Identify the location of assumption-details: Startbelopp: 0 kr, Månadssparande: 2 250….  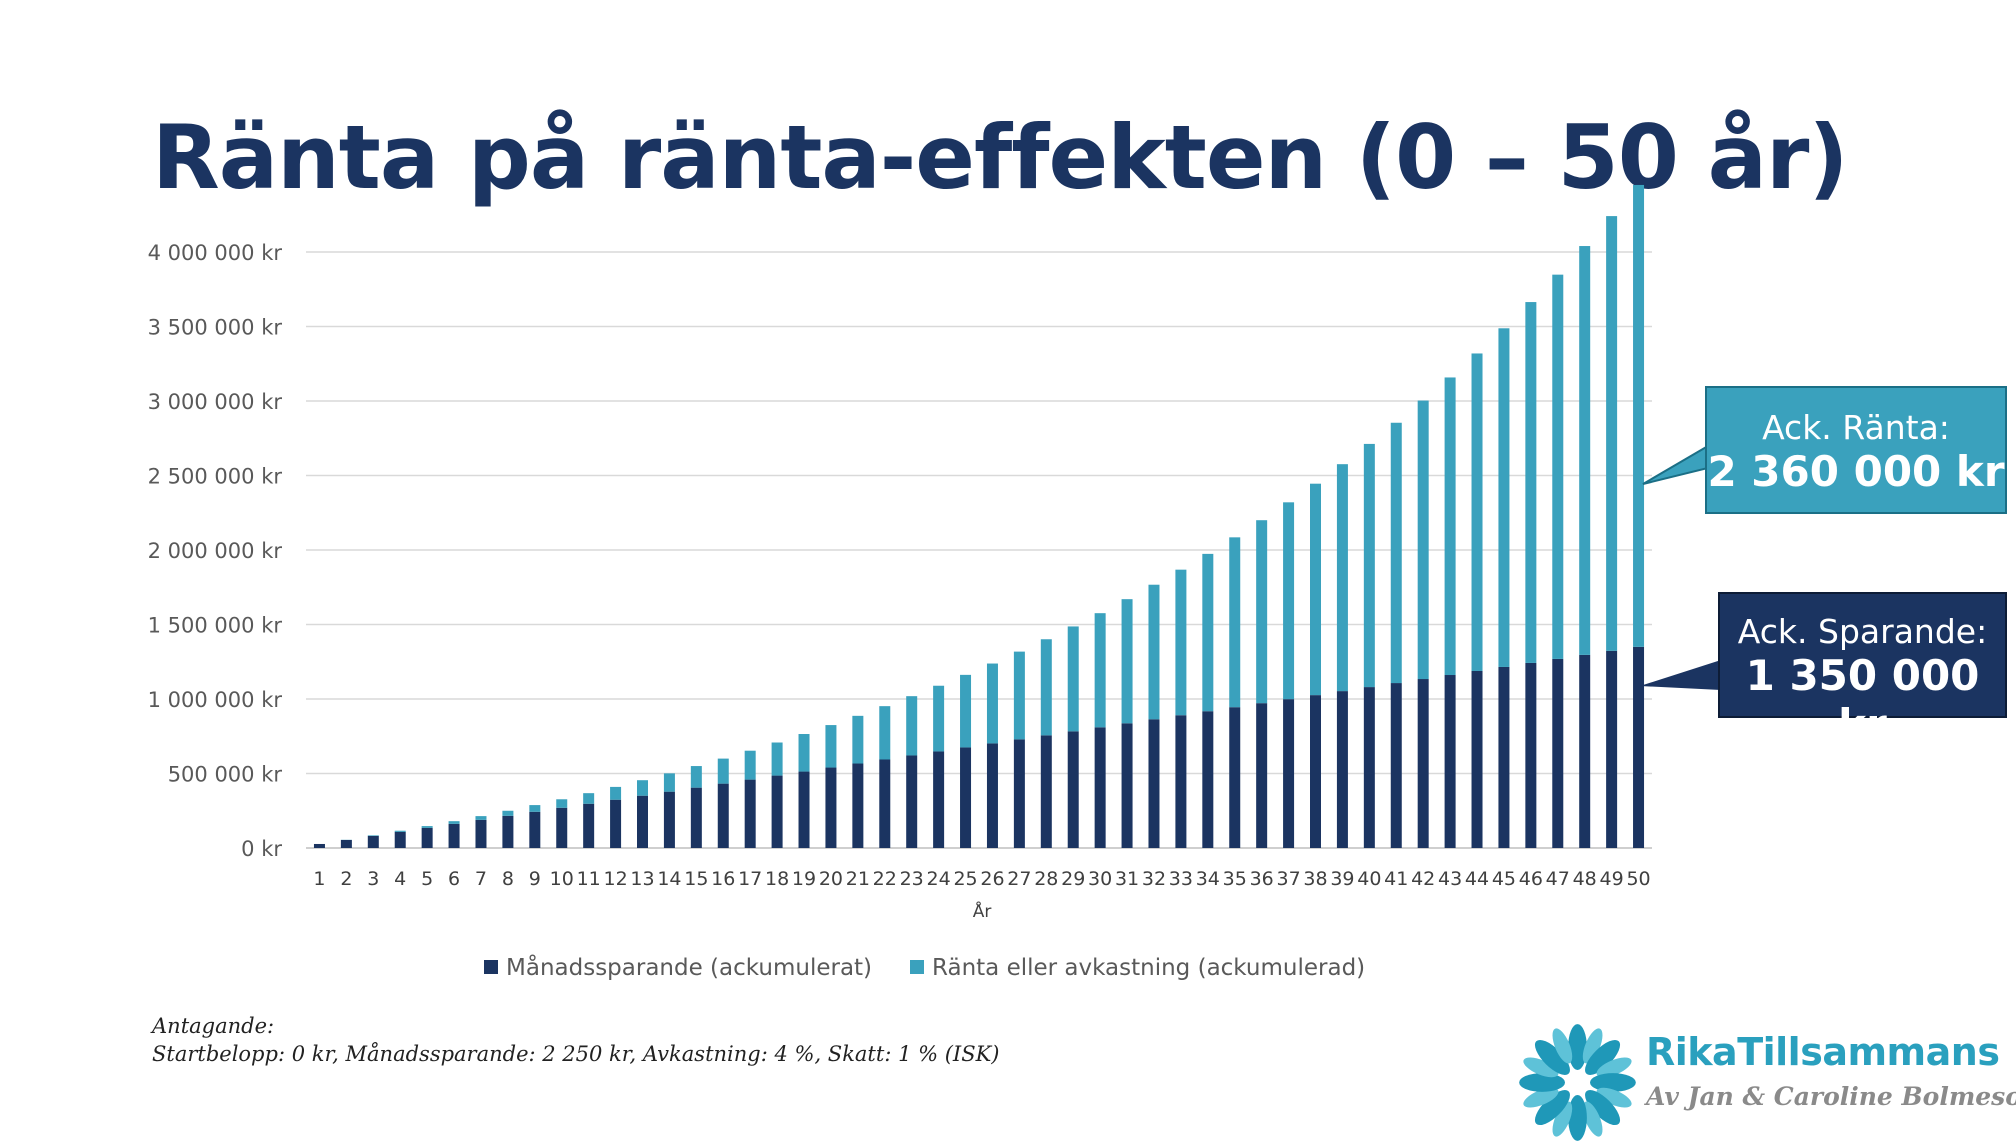
(576, 1054).